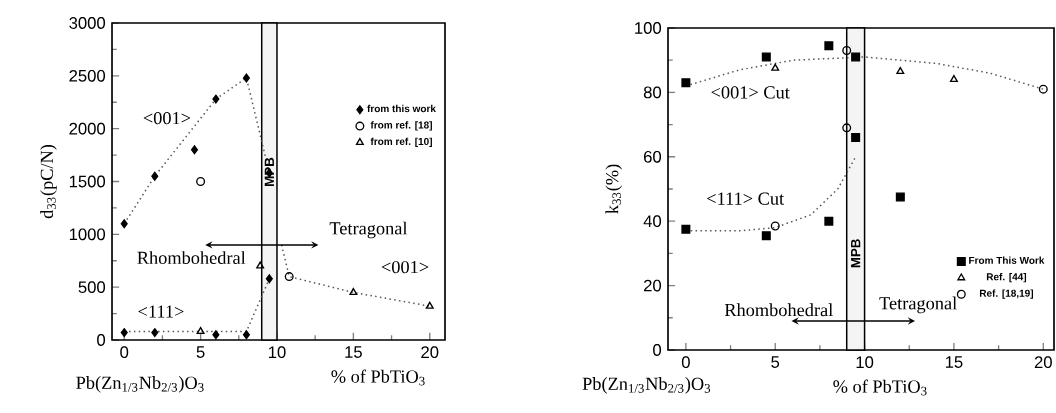 The image size is (1056, 413). I want to click on y-tick-label: 60, so click(653, 156).